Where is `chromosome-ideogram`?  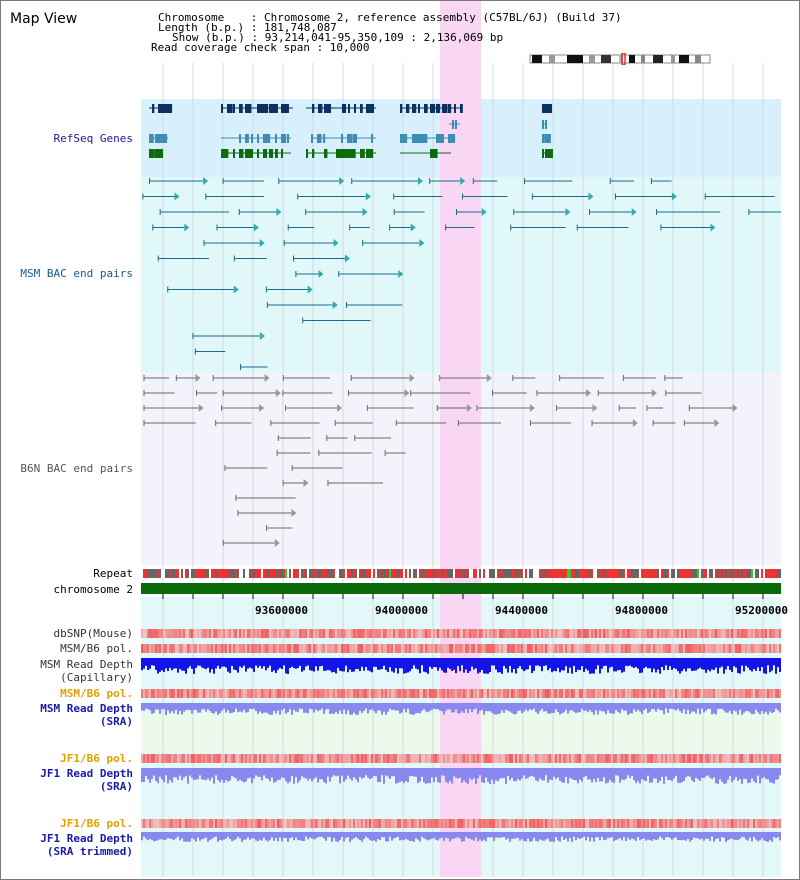
chromosome-ideogram is located at coordinates (621, 59).